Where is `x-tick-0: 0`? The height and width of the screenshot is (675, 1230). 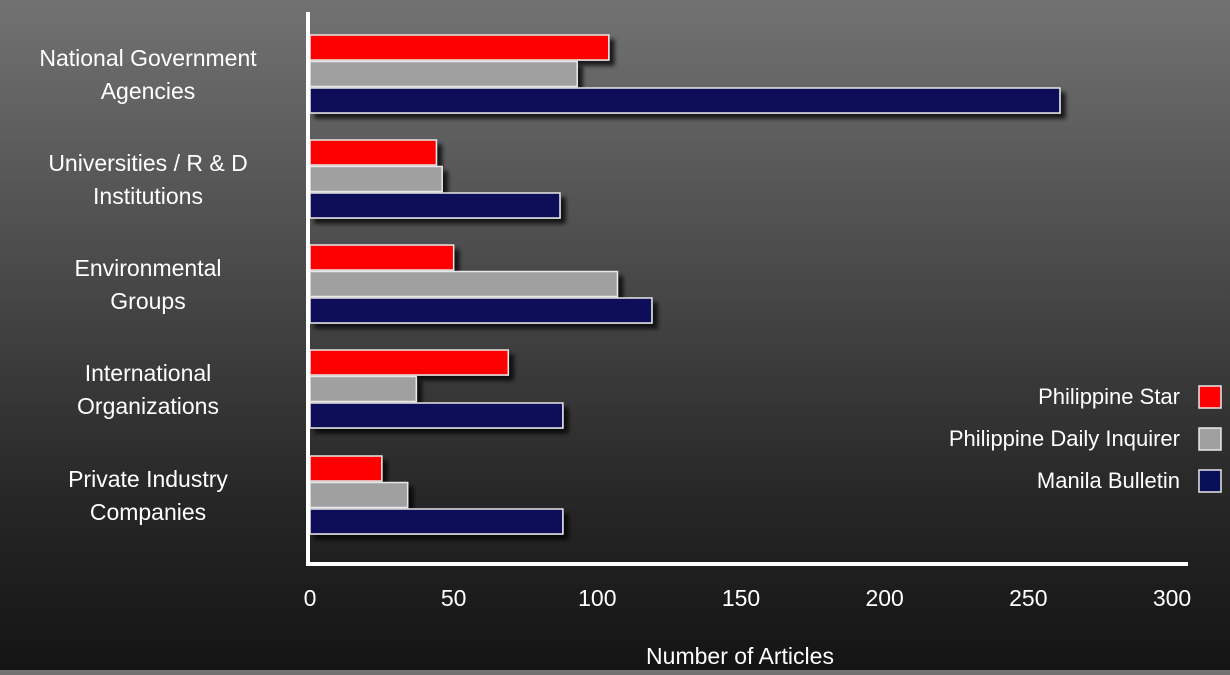
x-tick-0: 0 is located at coordinates (310, 598).